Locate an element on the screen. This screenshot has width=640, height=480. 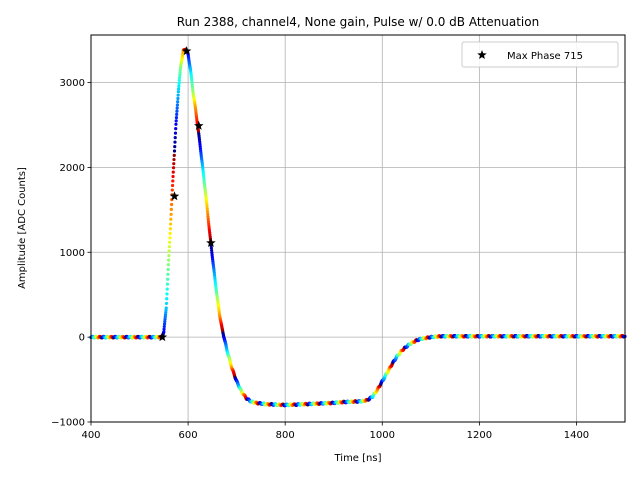
max-phase-series is located at coordinates (186, 194).